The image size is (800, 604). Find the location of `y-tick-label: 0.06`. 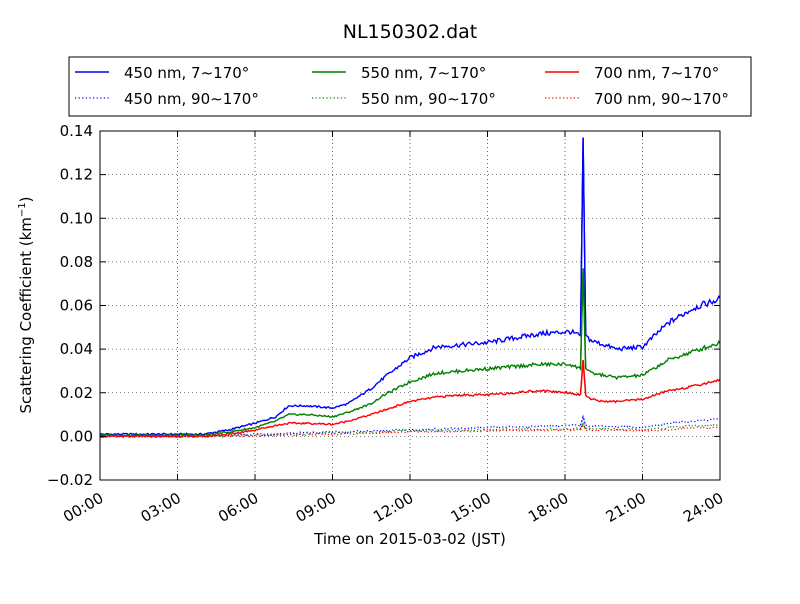

y-tick-label: 0.06 is located at coordinates (76, 306).